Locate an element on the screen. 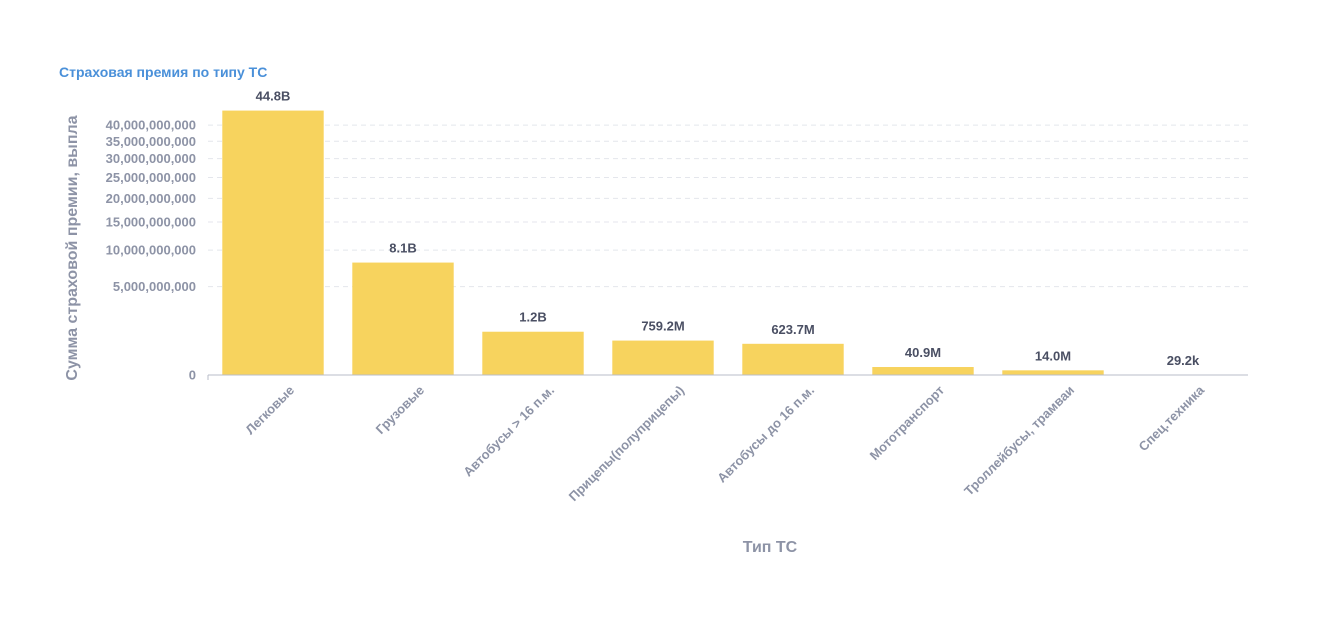 The height and width of the screenshot is (619, 1324). y-tick-label: 10,000,000,000 is located at coordinates (151, 250).